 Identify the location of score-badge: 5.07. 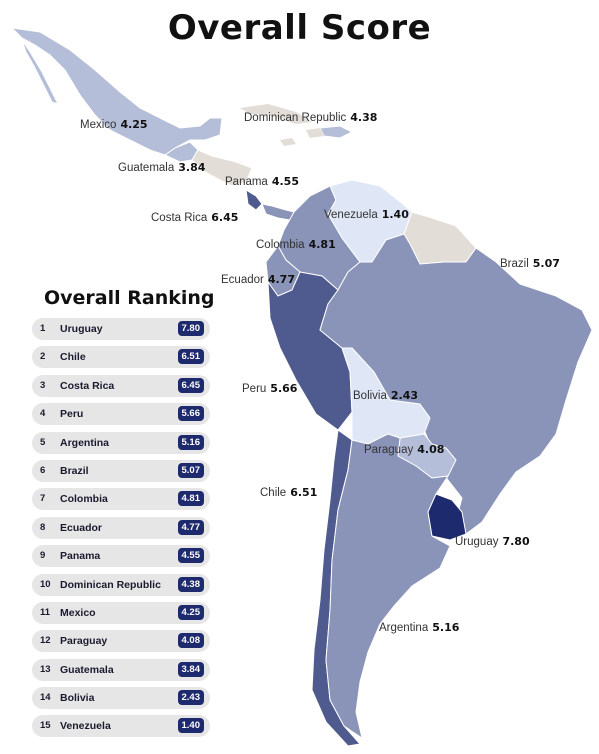
(190, 470).